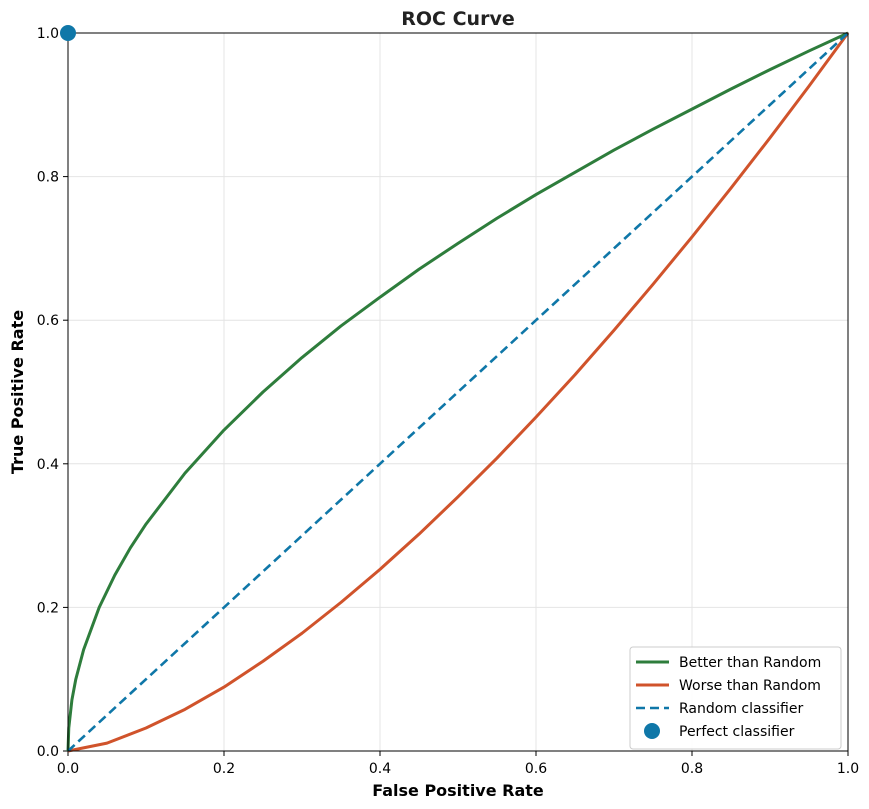 The width and height of the screenshot is (869, 809). I want to click on x-tick-label: 1.0, so click(848, 769).